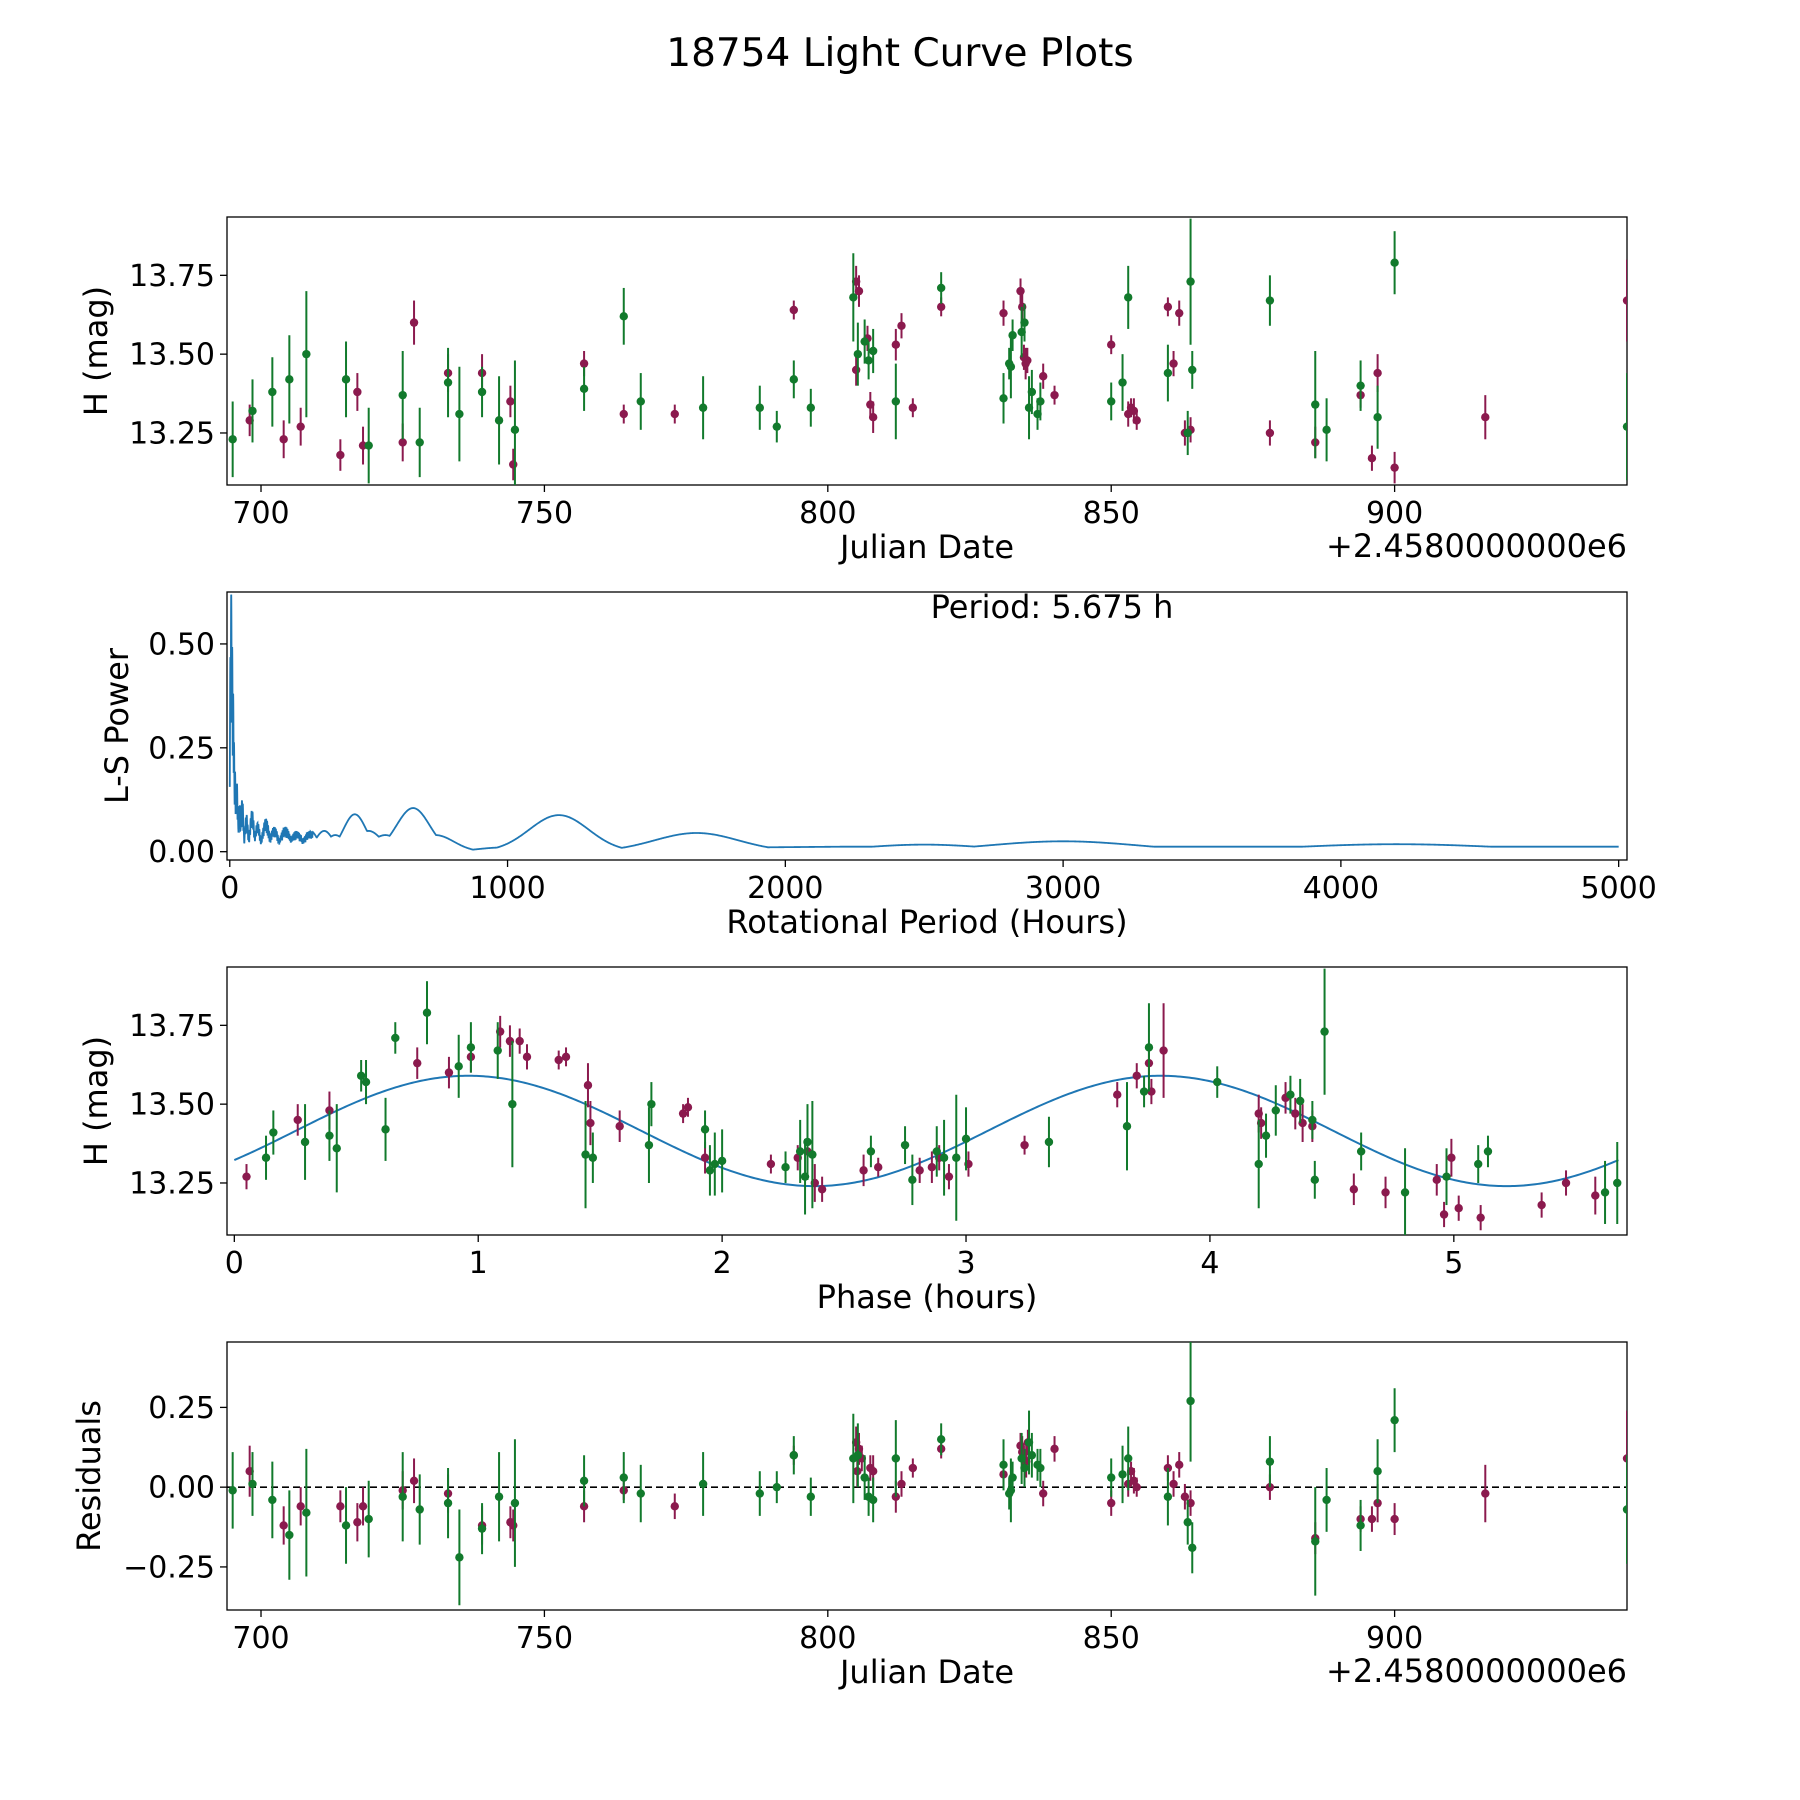  What do you see at coordinates (773, 1523) in the screenshot?
I see `residuals-ticks: 700 750 800 850 900 −0.25 0.00 0.25` at bounding box center [773, 1523].